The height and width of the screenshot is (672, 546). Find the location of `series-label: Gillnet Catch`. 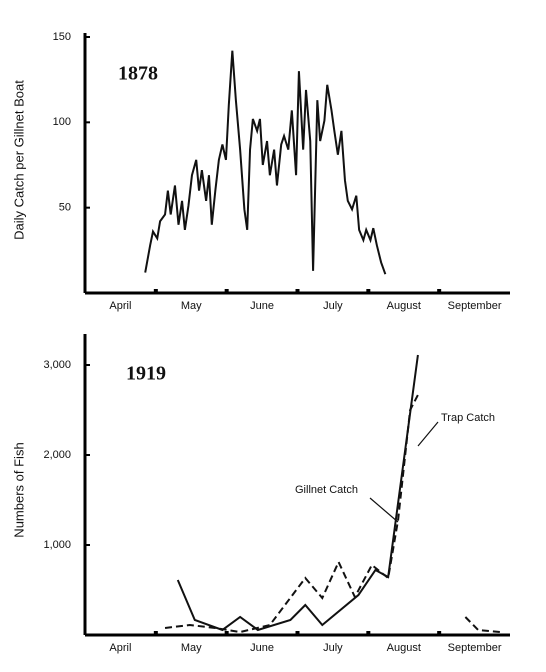

series-label: Gillnet Catch is located at coordinates (326, 490).